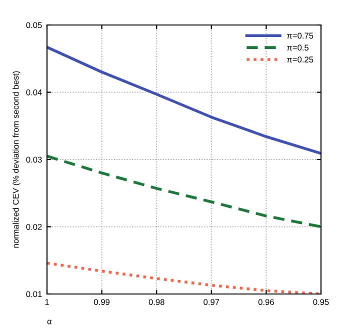 The image size is (355, 332). What do you see at coordinates (212, 302) in the screenshot?
I see `x-tick-label: 0.97` at bounding box center [212, 302].